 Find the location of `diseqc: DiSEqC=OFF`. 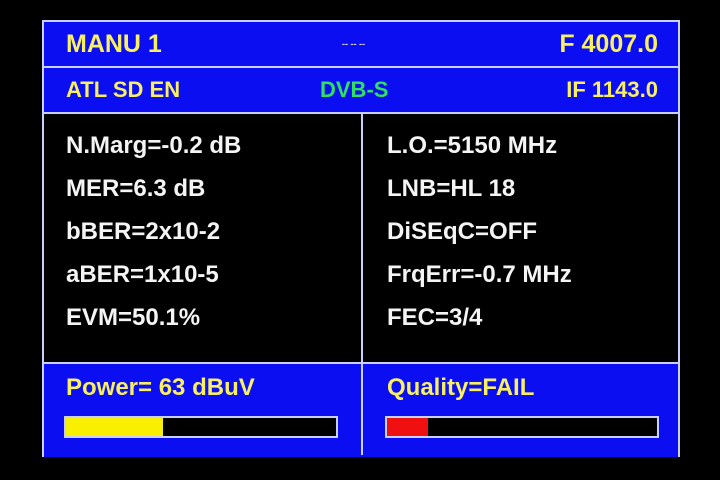

diseqc: DiSEqC=OFF is located at coordinates (462, 231).